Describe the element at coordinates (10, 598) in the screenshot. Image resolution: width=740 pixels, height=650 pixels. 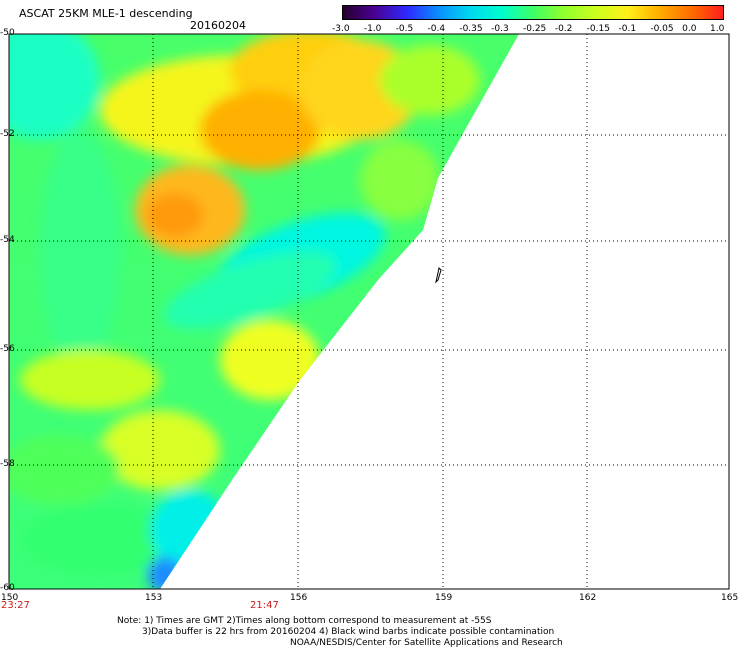
I see `lon-label: 150` at that location.